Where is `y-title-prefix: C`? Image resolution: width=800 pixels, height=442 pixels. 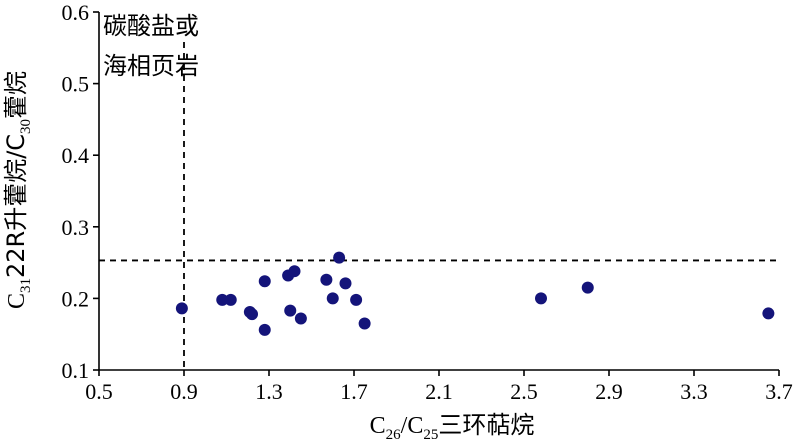
y-title-prefix: C is located at coordinates (17, 301).